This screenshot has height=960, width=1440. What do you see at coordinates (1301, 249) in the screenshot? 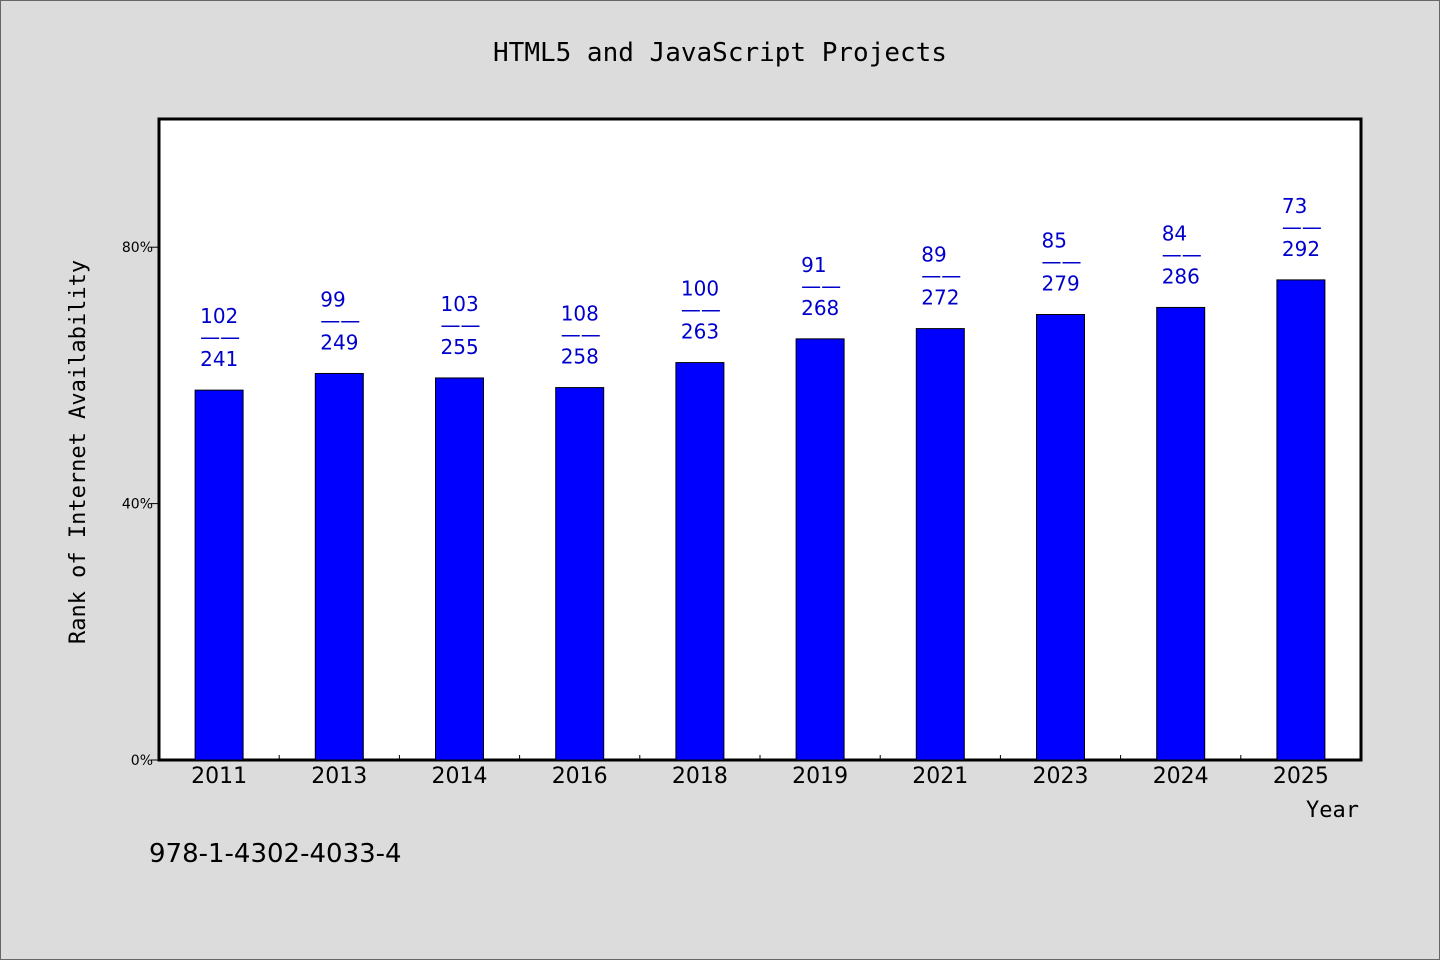
I see `data-label-bottom: 292` at bounding box center [1301, 249].